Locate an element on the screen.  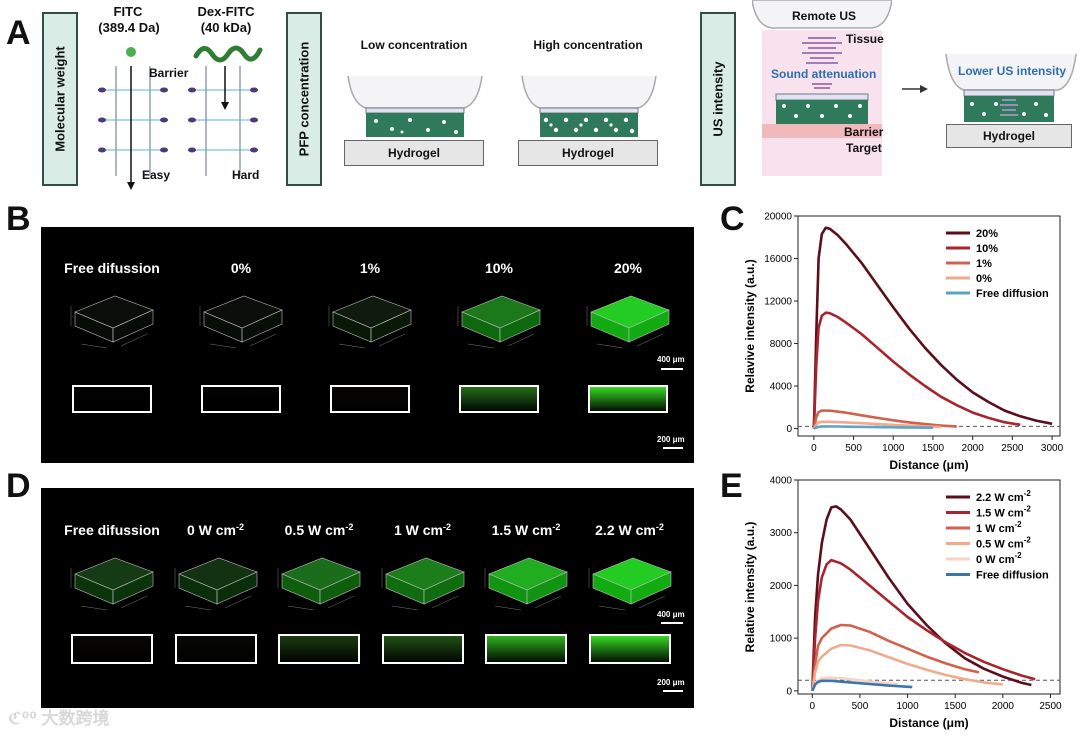
y-axis-label: Relative intensity (a.u.) is located at coordinates (750, 587).